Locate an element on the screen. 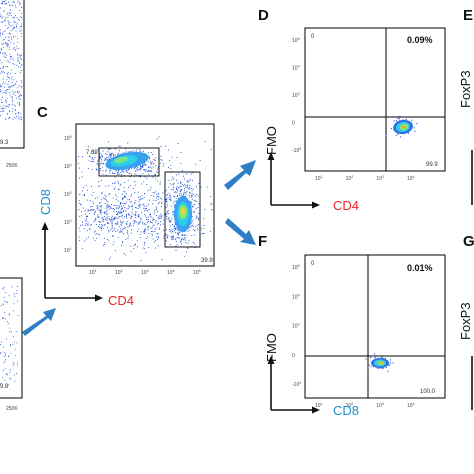 This screenshot has height=474, width=474. panel-f-quad-ul: 0 is located at coordinates (313, 264).